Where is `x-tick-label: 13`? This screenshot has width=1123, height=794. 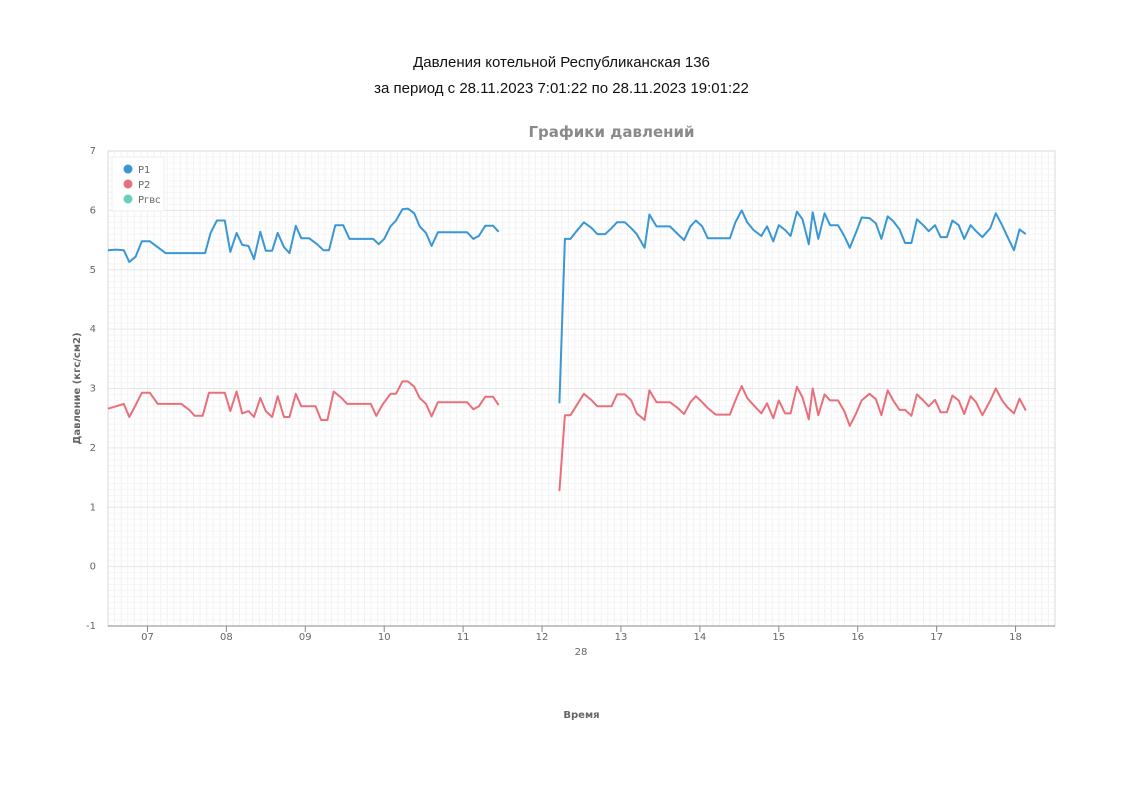 x-tick-label: 13 is located at coordinates (621, 637).